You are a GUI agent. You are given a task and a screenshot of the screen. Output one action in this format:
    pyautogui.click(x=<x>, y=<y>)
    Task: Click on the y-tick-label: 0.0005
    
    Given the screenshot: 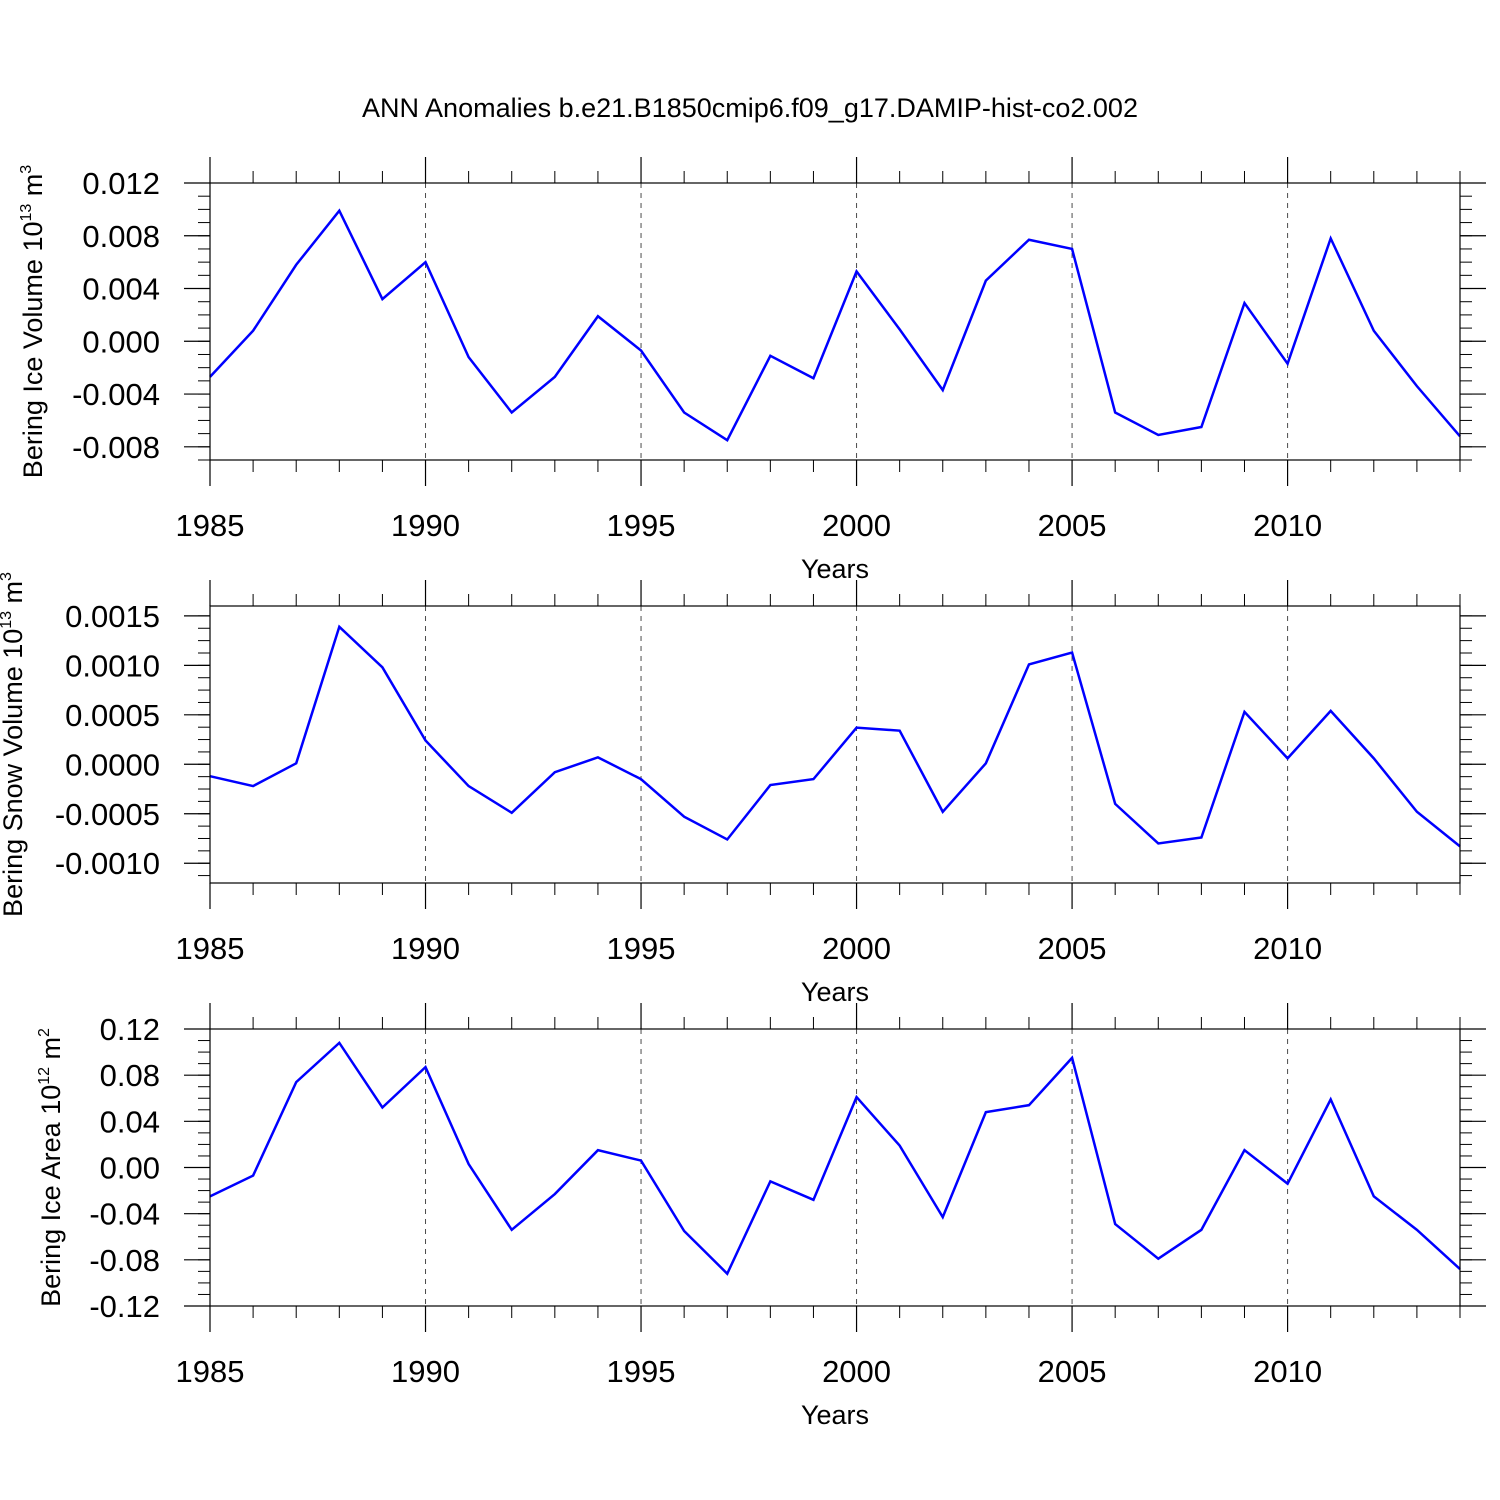 What is the action you would take?
    pyautogui.click(x=112, y=715)
    